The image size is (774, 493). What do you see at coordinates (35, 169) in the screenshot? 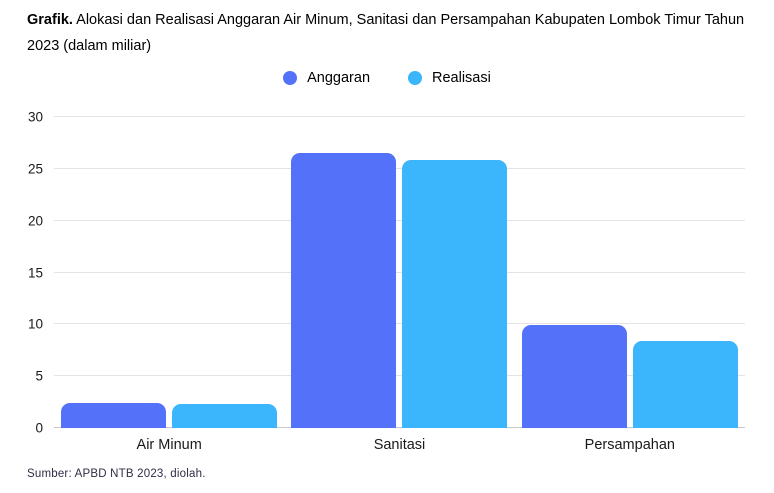
I see `y-tick-label-25: 25` at bounding box center [35, 169].